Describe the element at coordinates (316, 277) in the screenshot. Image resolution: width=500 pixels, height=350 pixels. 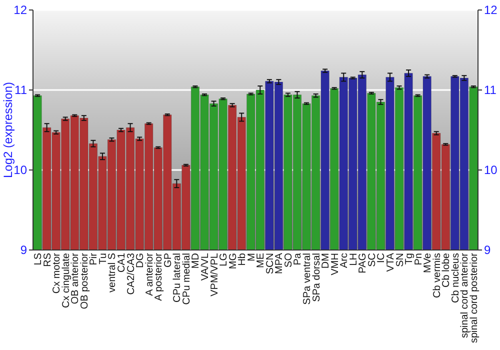
I see `x-tick-label: SPa dorsal` at that location.